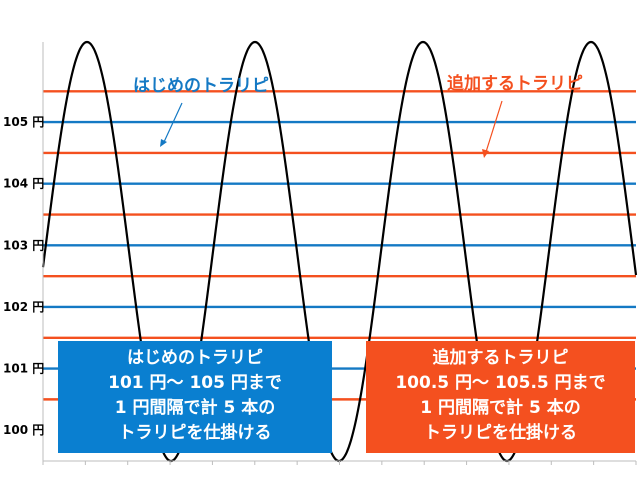  Describe the element at coordinates (201, 86) in the screenshot. I see `initial-trap-callout-label: はじめのトラリピ` at that location.